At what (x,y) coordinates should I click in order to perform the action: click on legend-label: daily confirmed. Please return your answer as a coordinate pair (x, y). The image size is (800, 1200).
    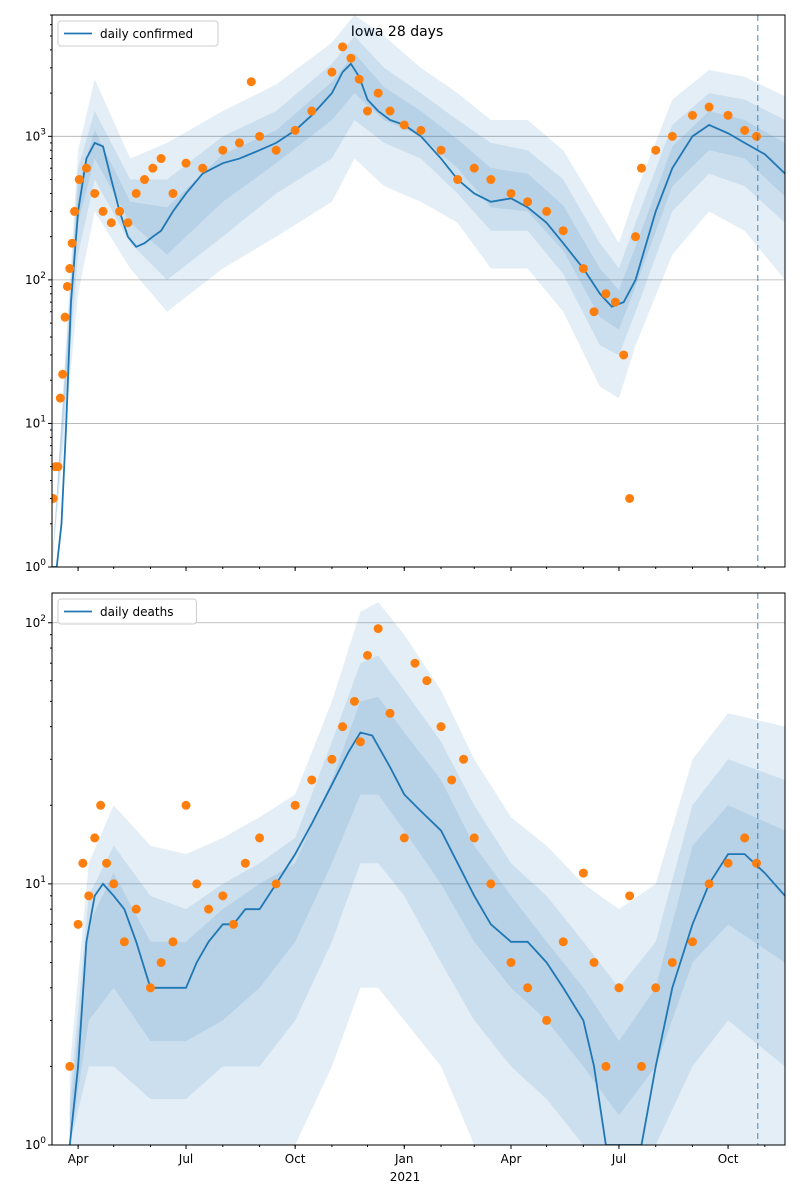
    Looking at the image, I should click on (146, 34).